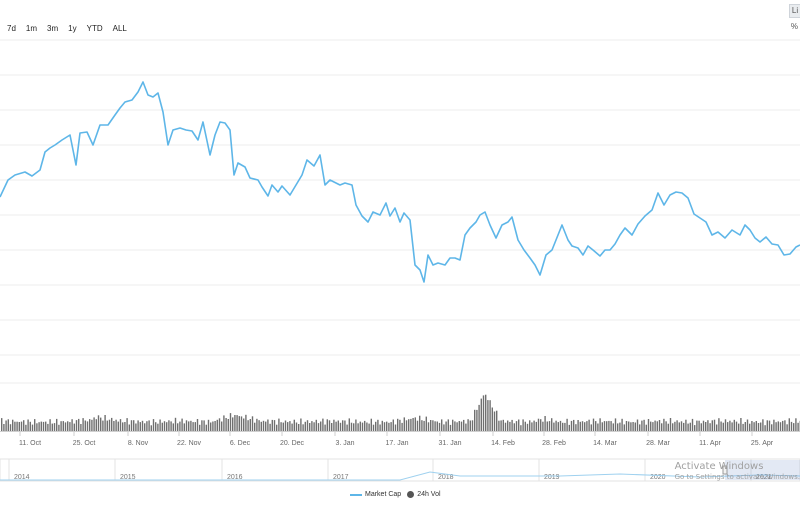 The width and height of the screenshot is (800, 511). What do you see at coordinates (375, 494) in the screenshot?
I see `legend-item-market-cap: Market Cap` at bounding box center [375, 494].